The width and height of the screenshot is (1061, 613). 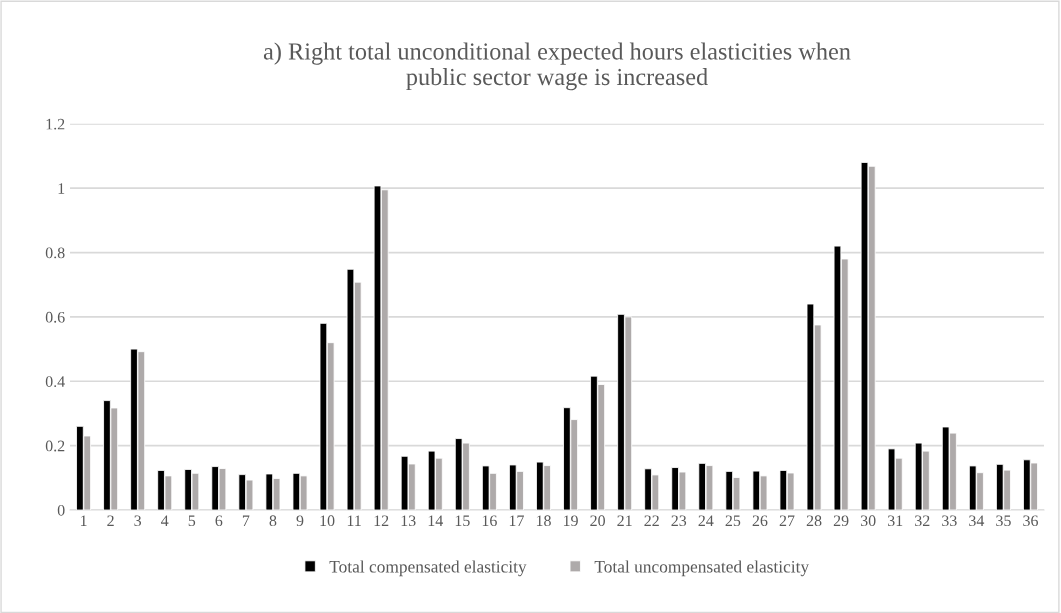 I want to click on x-tick-label: 16, so click(x=489, y=521).